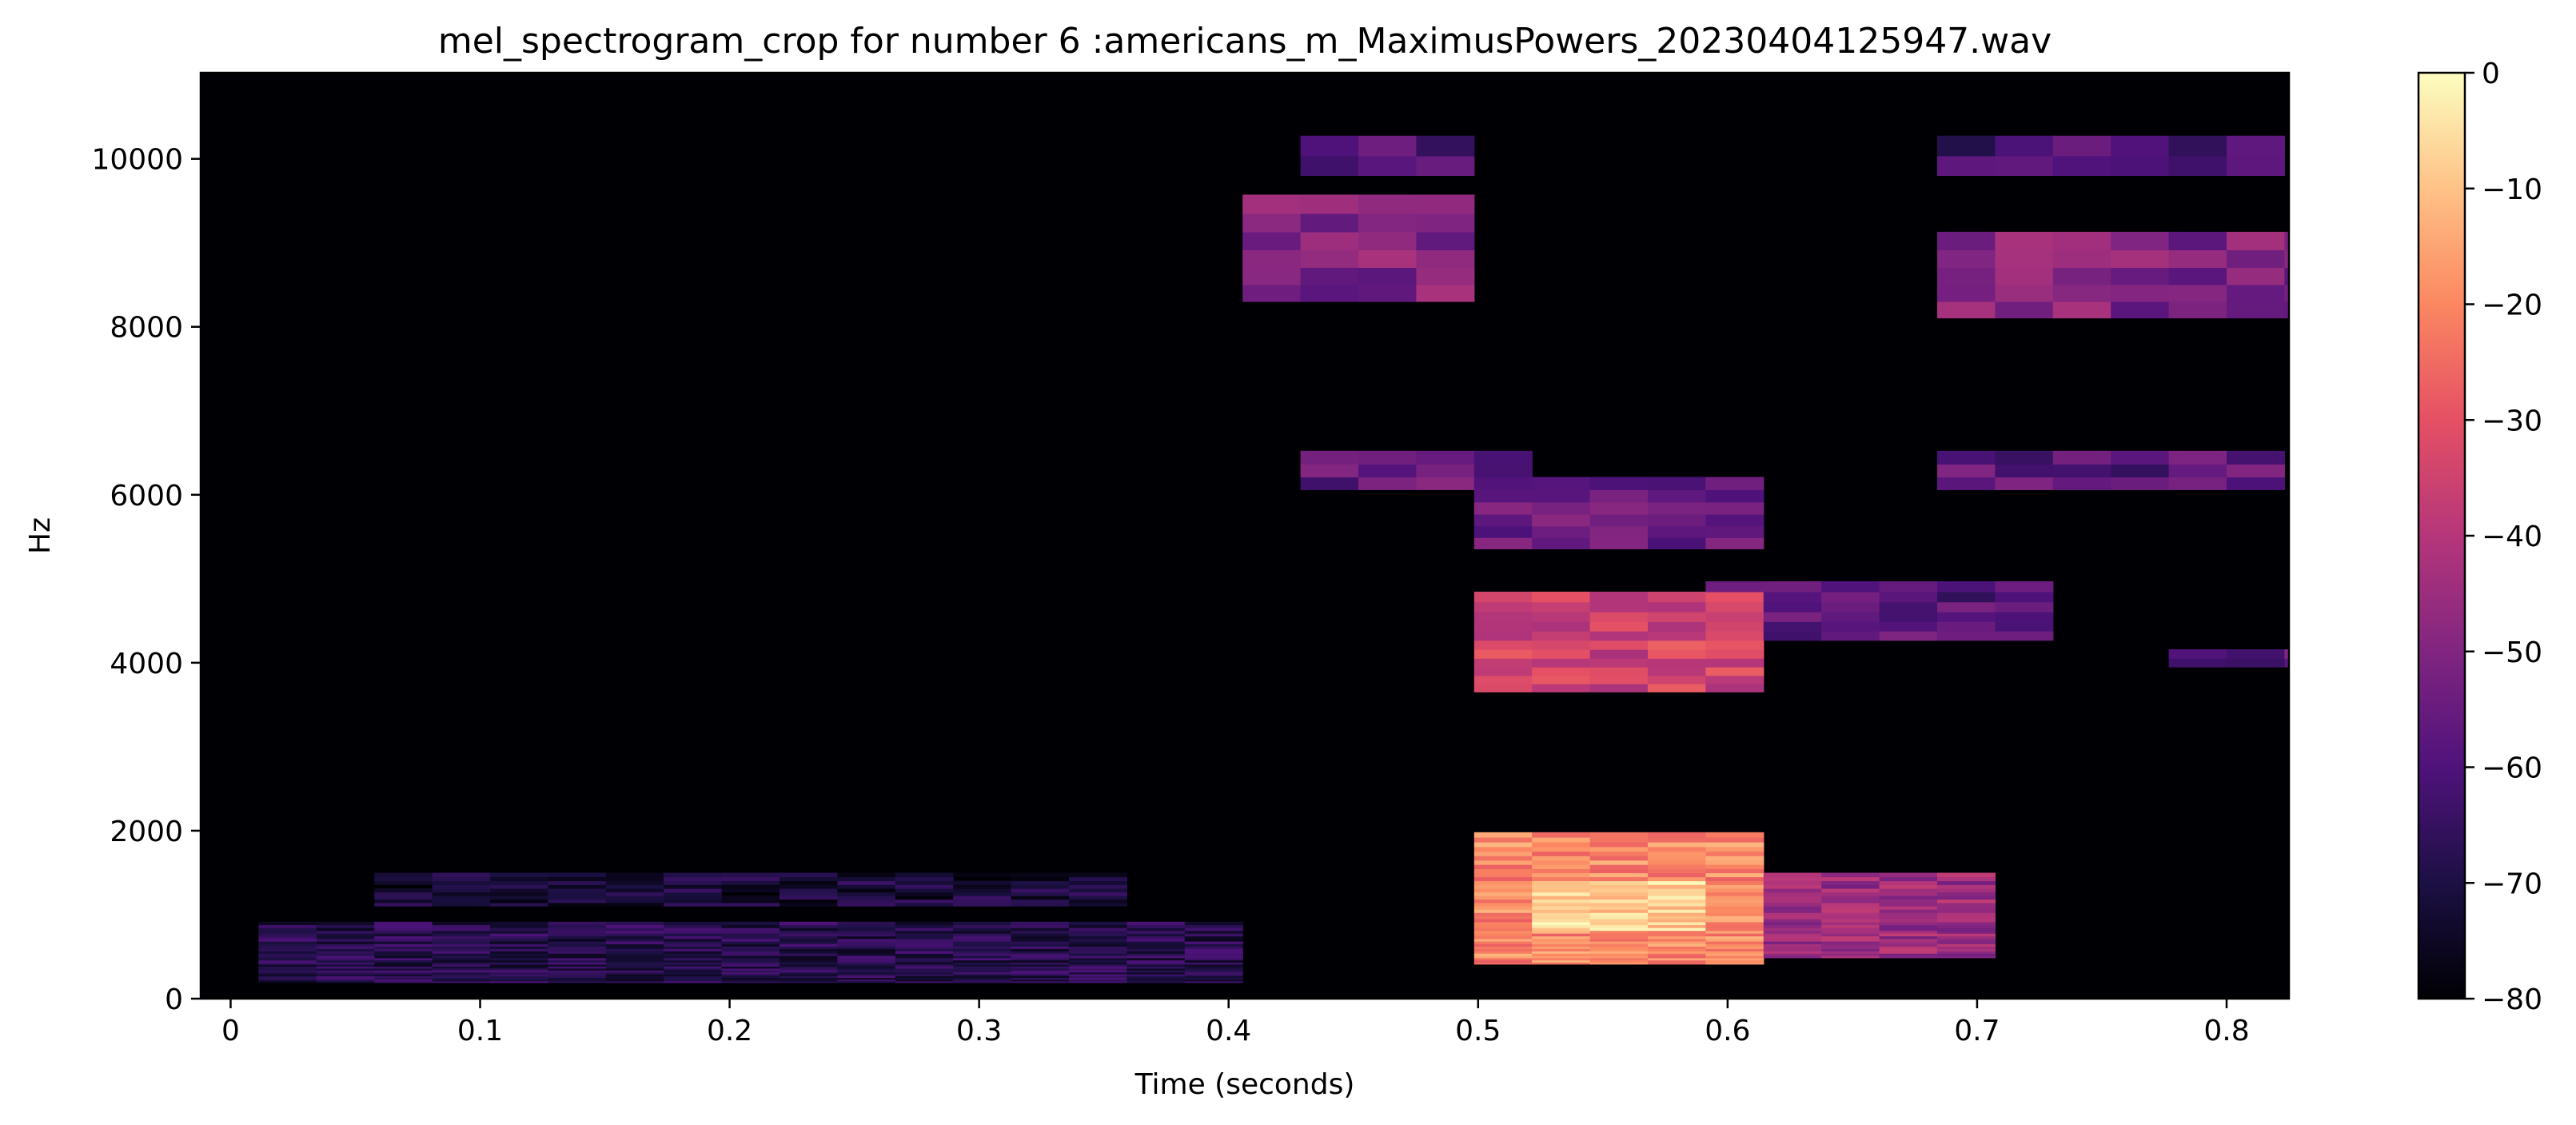 The image size is (2576, 1125). Describe the element at coordinates (146, 496) in the screenshot. I see `y-tick-label: 6000` at that location.